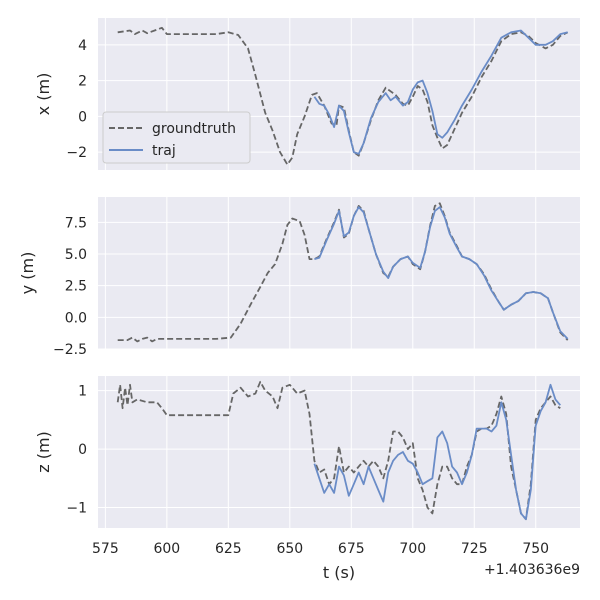 Image resolution: width=600 pixels, height=600 pixels. Describe the element at coordinates (289, 549) in the screenshot. I see `x-tick-label: 650` at that location.